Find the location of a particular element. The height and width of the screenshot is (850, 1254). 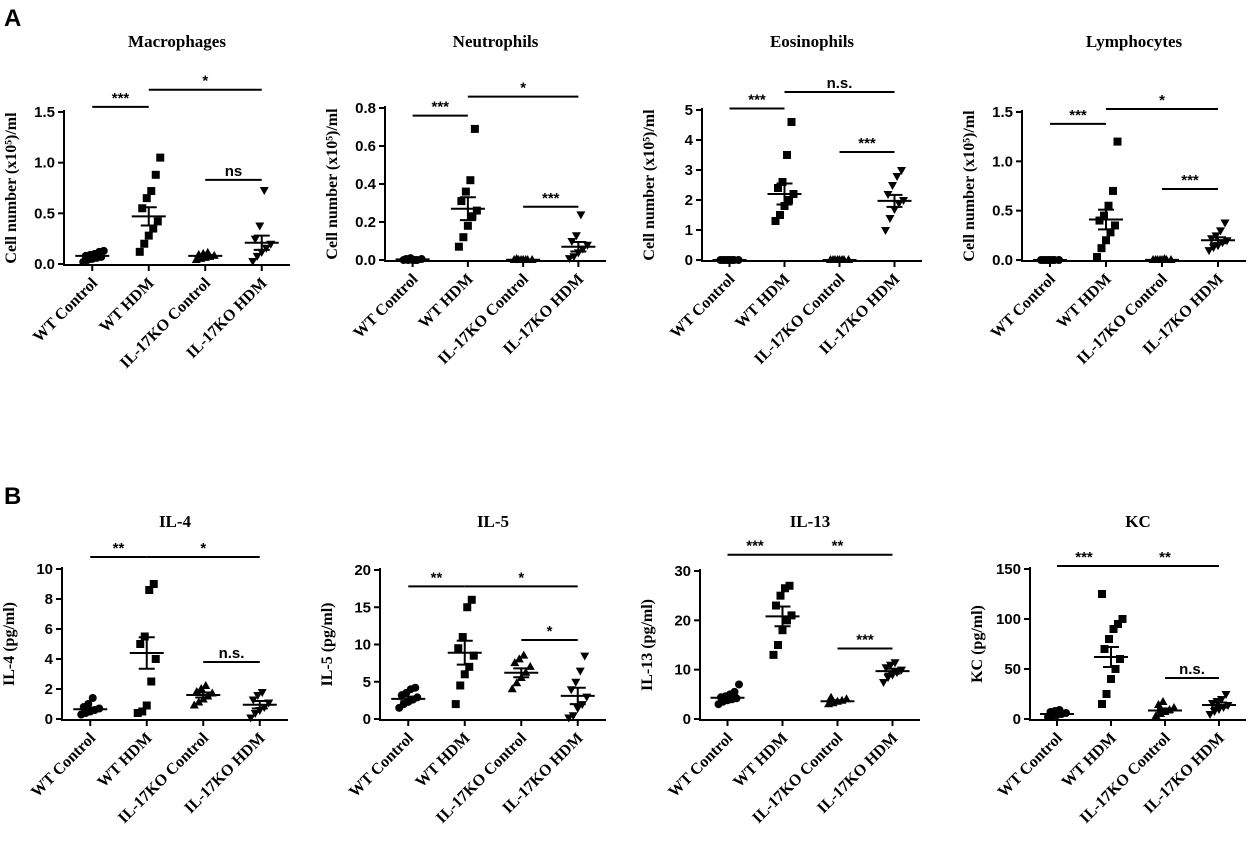

chart-title: IL-5 is located at coordinates (493, 521).